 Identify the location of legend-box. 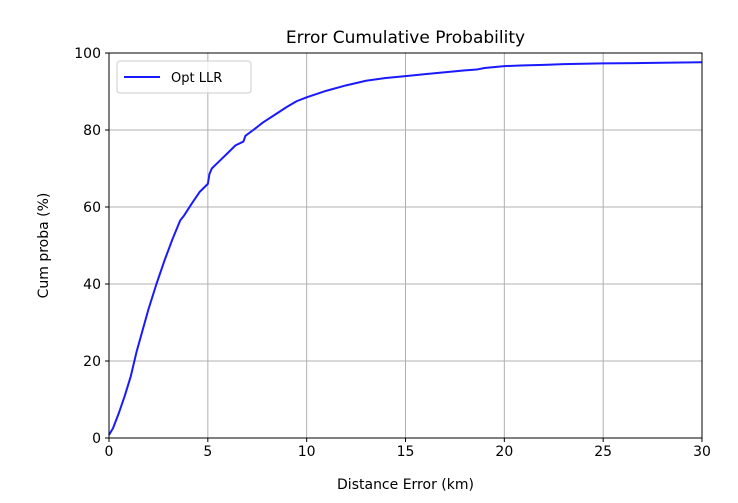
(184, 77).